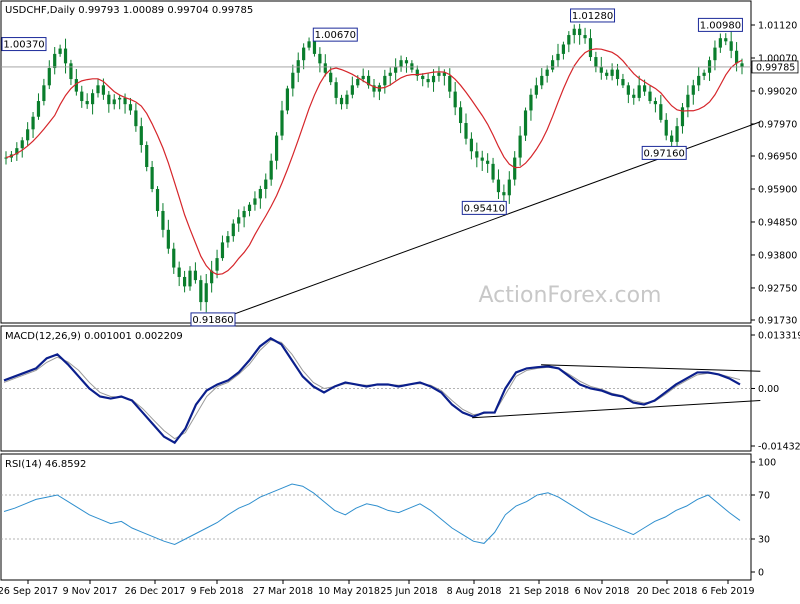 This screenshot has width=800, height=604. What do you see at coordinates (761, 573) in the screenshot?
I see `rsi-tick-label: 0` at bounding box center [761, 573].